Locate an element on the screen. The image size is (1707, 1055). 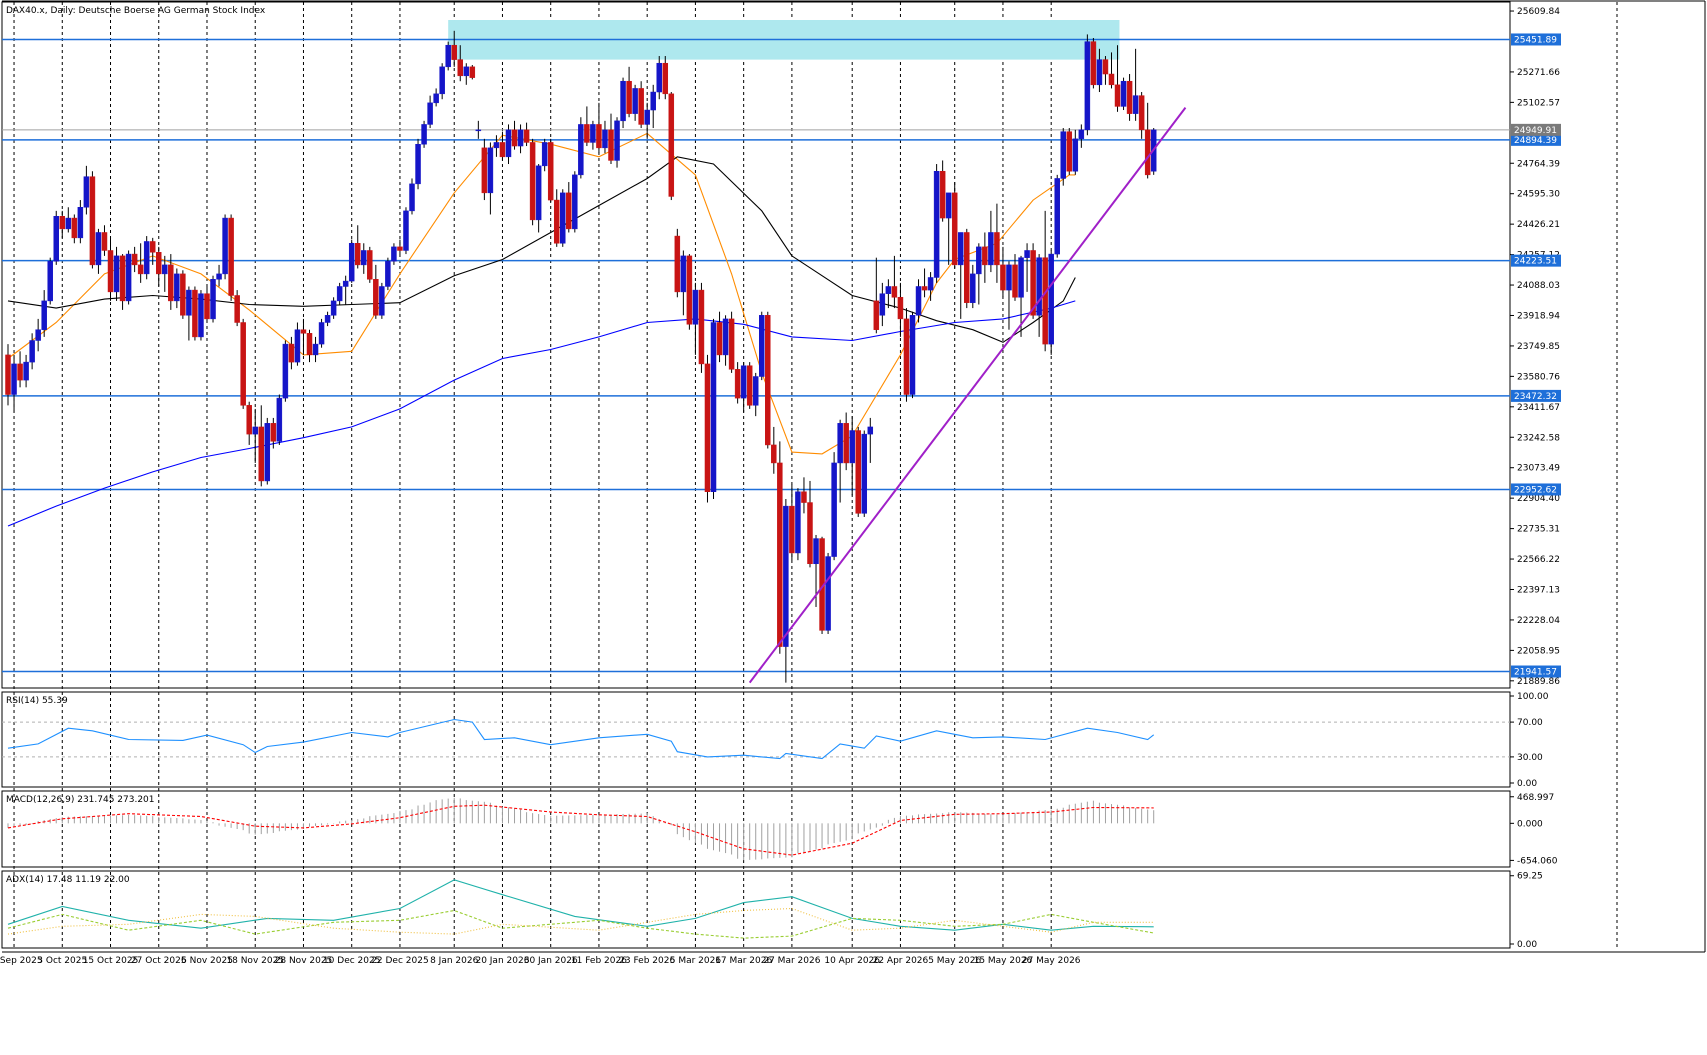
date-label: 23 Feb 2026 is located at coordinates (647, 961).